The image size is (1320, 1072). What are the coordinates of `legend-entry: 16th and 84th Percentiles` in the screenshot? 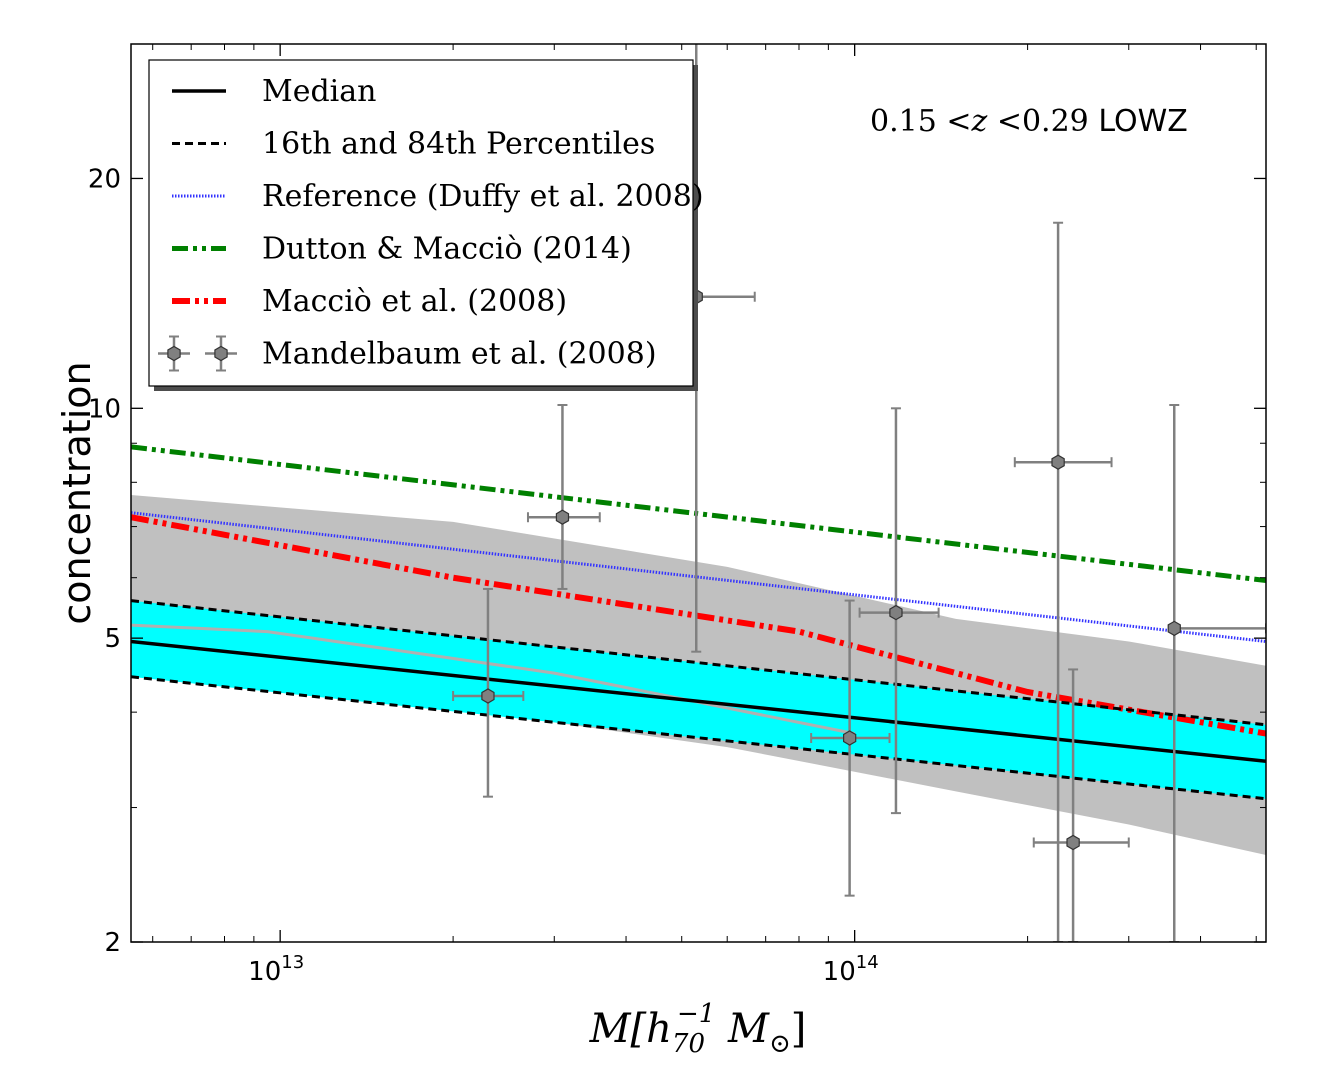 It's located at (413, 144).